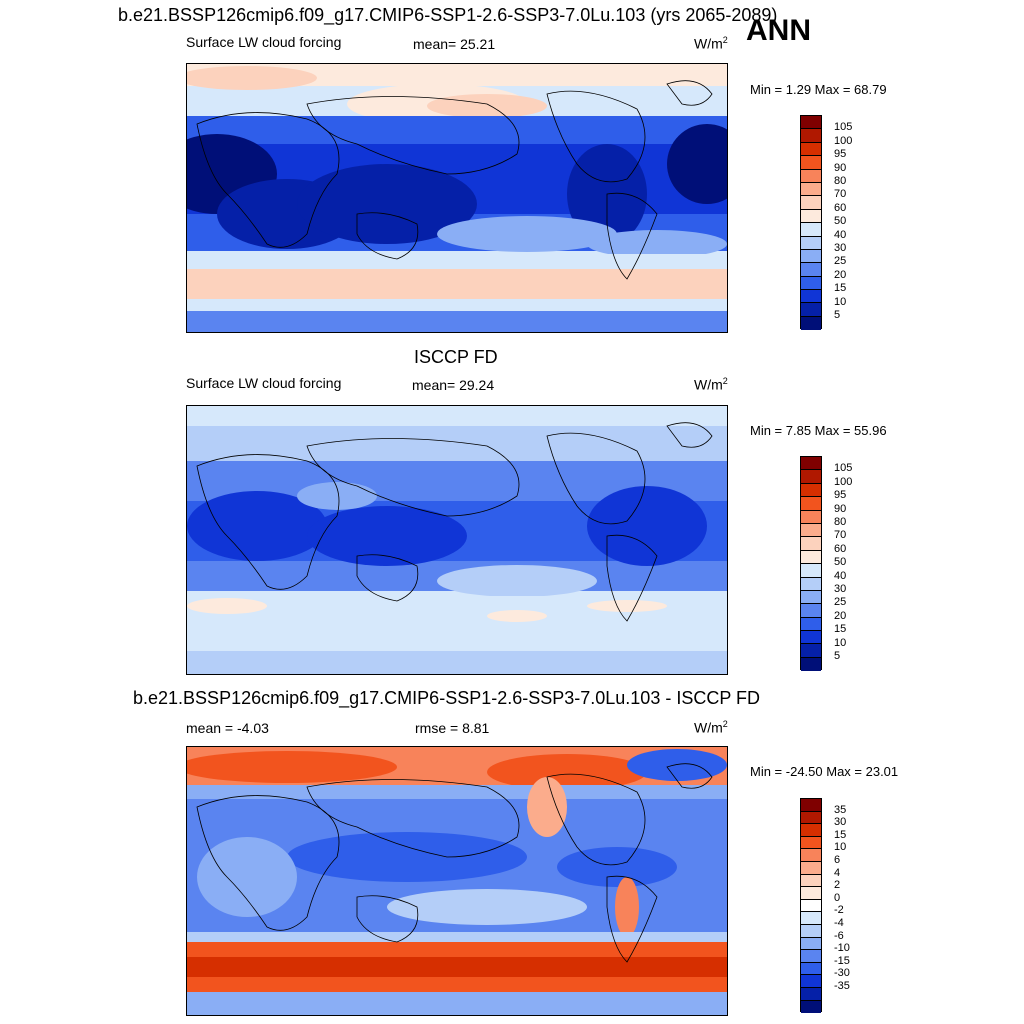 This screenshot has height=1024, width=1024. I want to click on season-label: ANN, so click(778, 30).